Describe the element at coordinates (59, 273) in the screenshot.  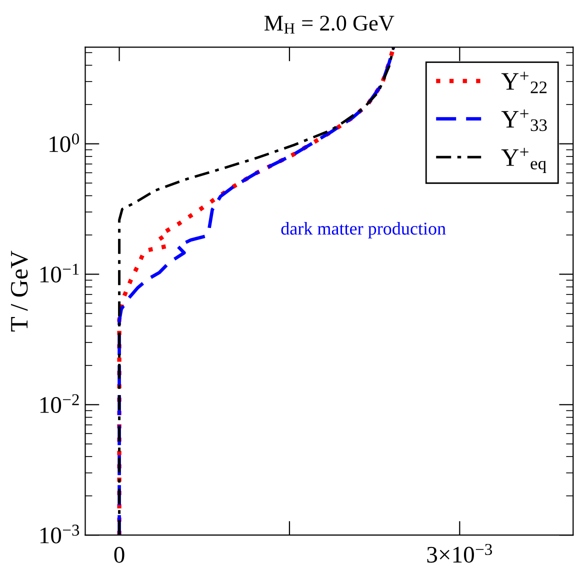
I see `y-tick-label: 10$^{−1}$` at that location.